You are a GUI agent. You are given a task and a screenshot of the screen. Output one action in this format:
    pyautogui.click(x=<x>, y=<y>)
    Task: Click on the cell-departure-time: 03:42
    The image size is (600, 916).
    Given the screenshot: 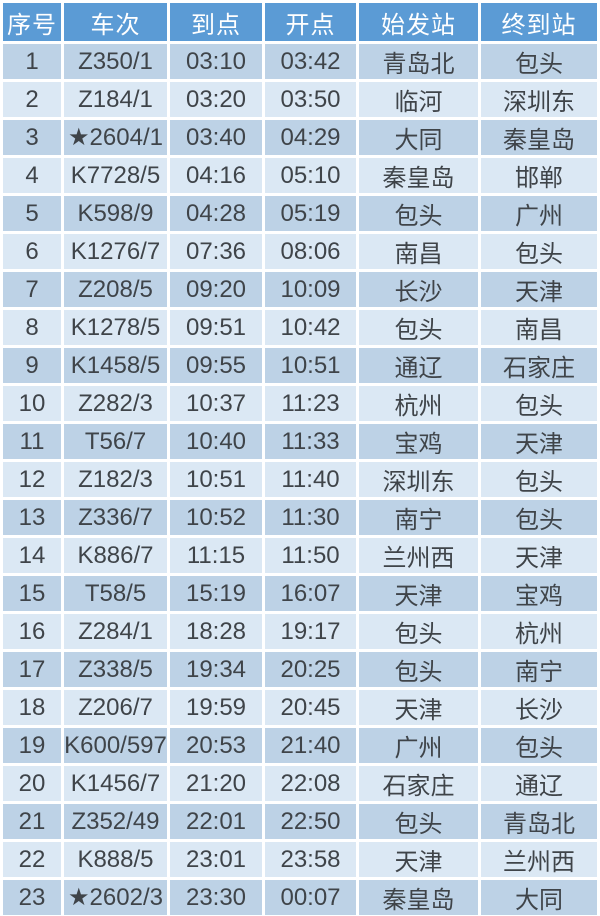 What is the action you would take?
    pyautogui.click(x=310, y=61)
    